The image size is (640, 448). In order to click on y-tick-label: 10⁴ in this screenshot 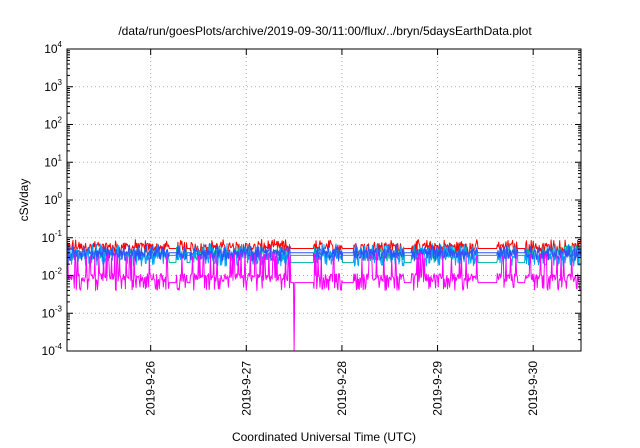, I will do `click(53, 48)`.